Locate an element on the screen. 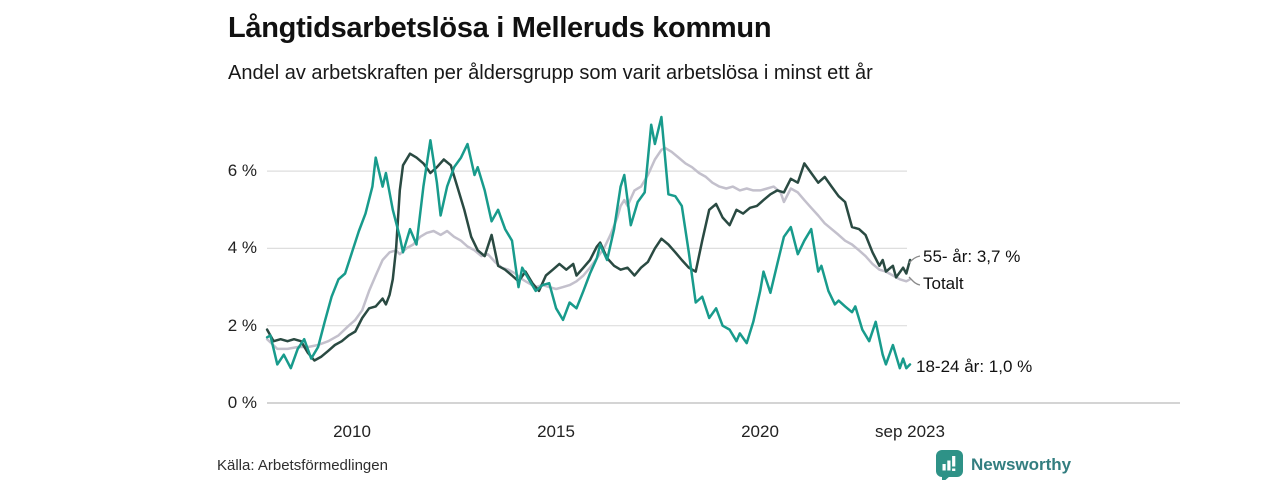  source-note: Källa: Arbetsförmedlingen is located at coordinates (302, 465).